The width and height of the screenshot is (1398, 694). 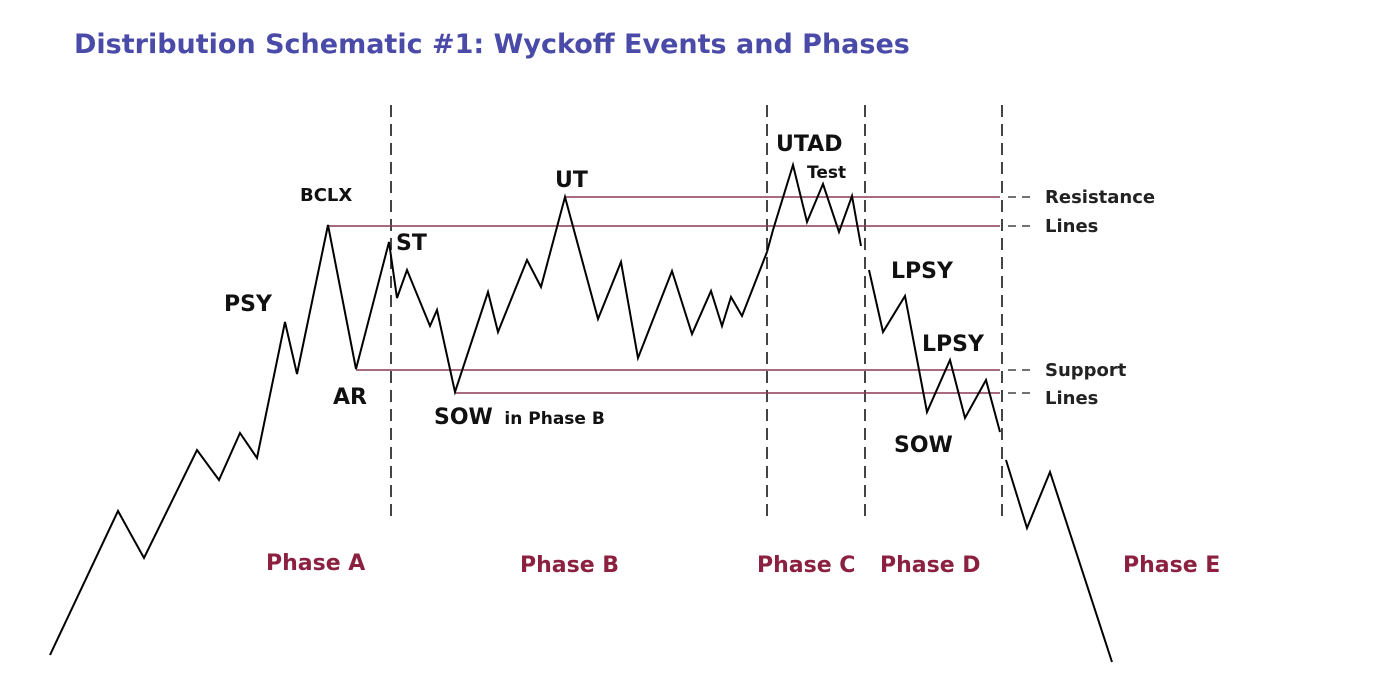 What do you see at coordinates (953, 344) in the screenshot?
I see `label-lpsy-2: LPSY` at bounding box center [953, 344].